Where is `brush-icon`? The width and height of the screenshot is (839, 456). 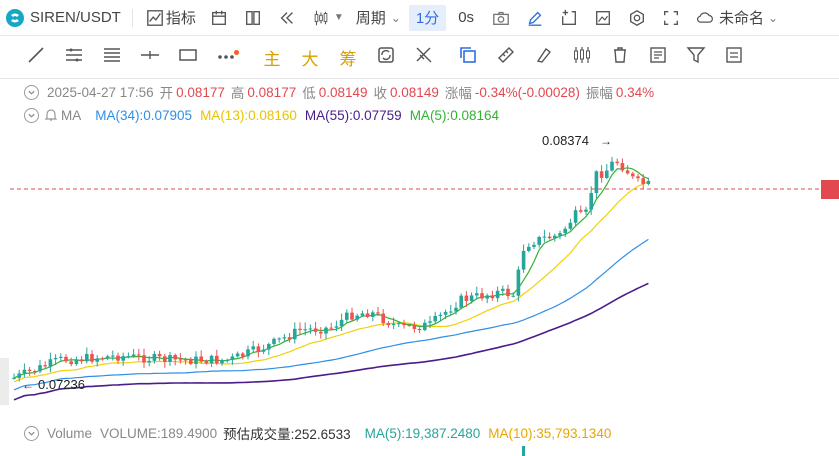
brush-icon is located at coordinates (544, 57).